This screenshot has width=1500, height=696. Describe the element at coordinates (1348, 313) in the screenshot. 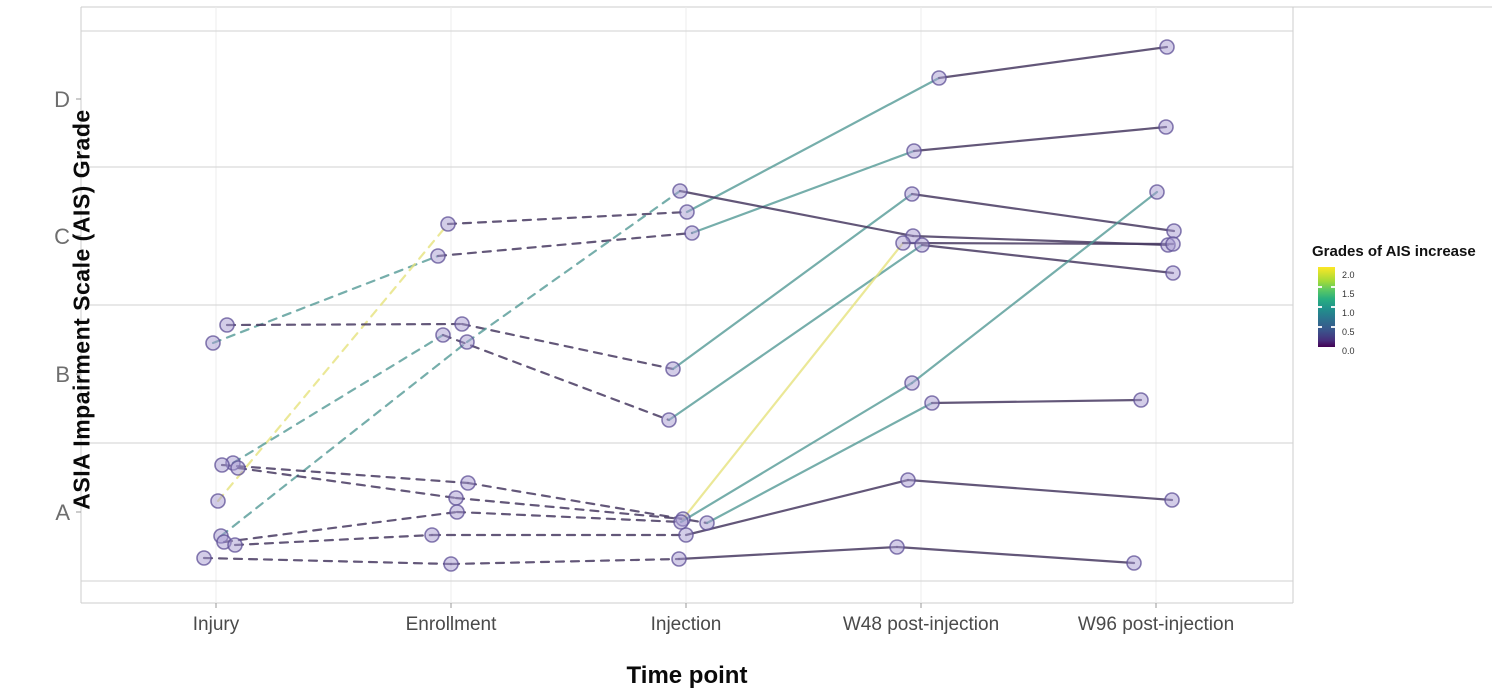

I see `legend-tick-label: 1.0` at that location.